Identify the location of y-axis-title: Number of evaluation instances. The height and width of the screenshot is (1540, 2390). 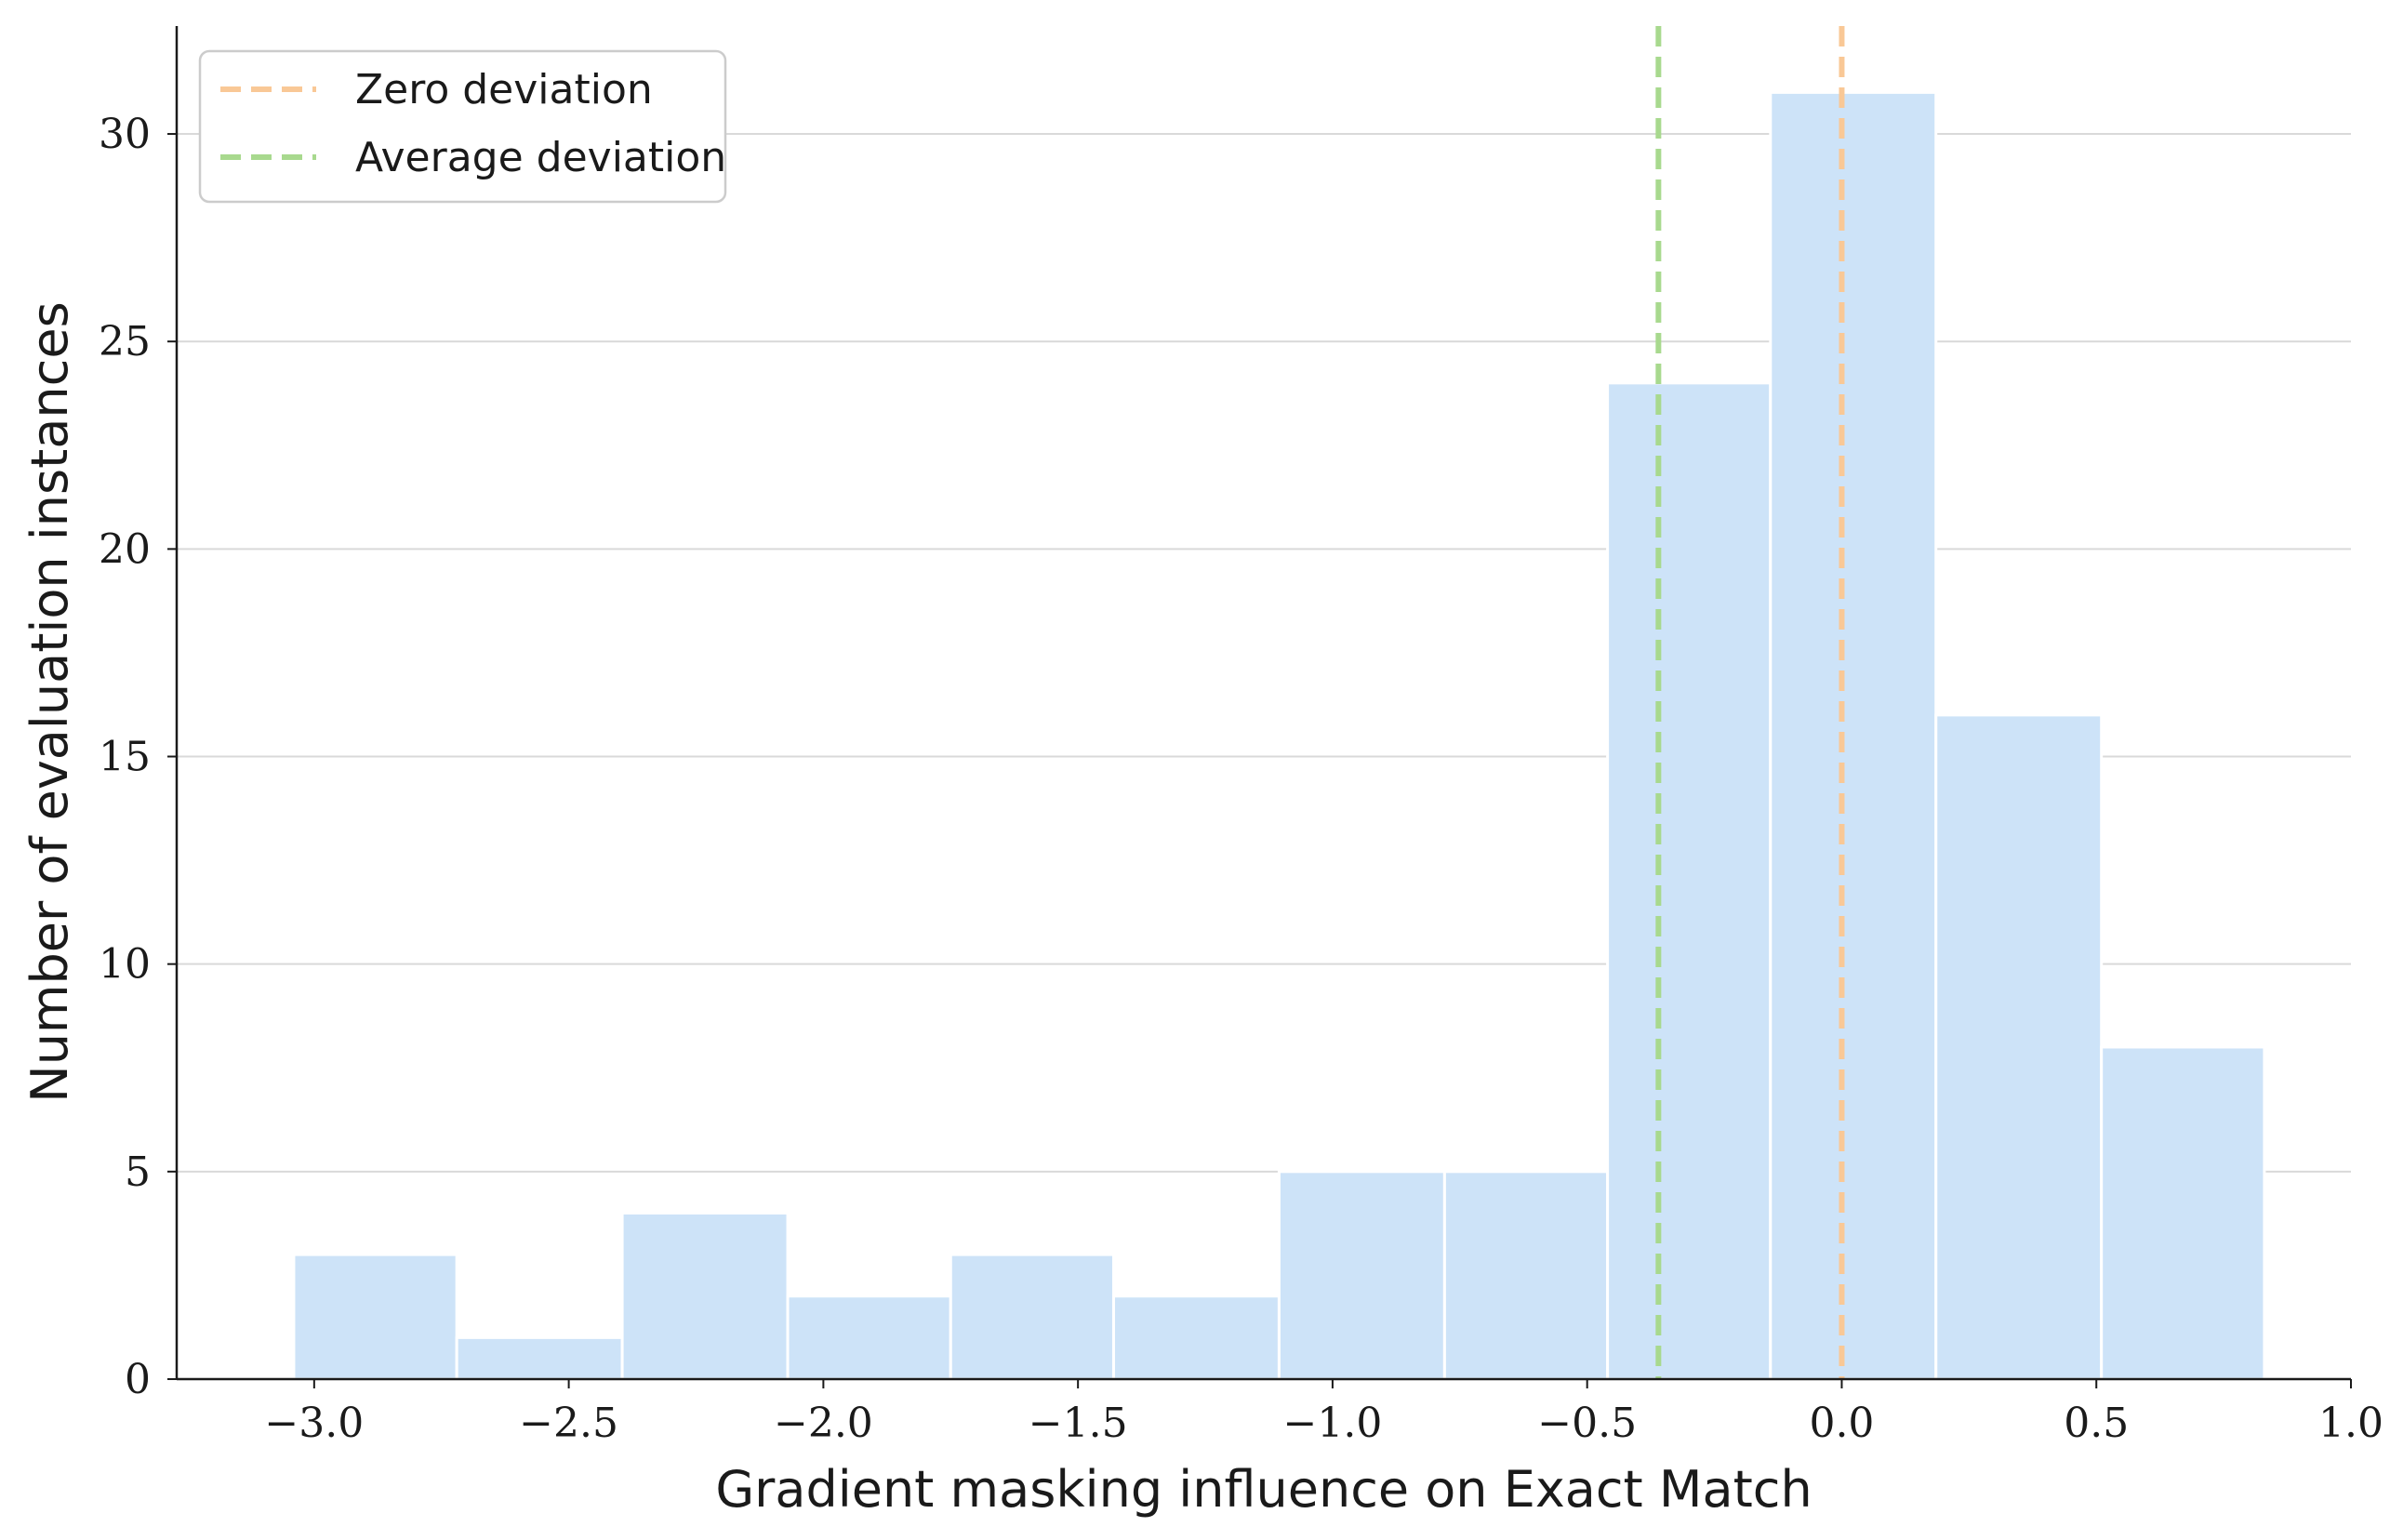
(50, 701).